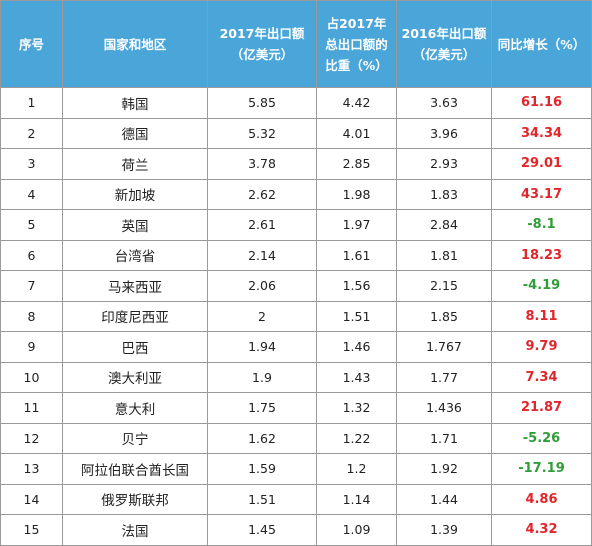  What do you see at coordinates (444, 194) in the screenshot?
I see `cell-exports-2016: 1.83` at bounding box center [444, 194].